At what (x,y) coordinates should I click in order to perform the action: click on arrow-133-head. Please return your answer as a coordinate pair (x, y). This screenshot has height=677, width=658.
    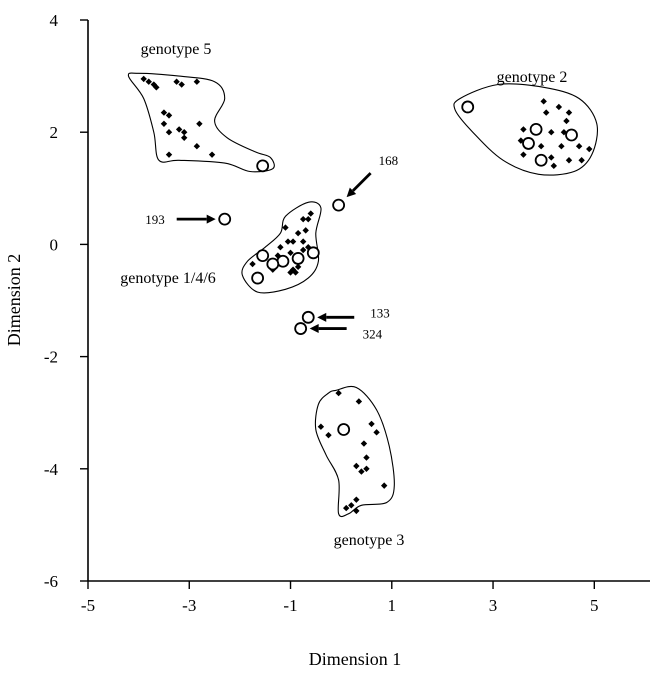
    Looking at the image, I should click on (322, 317).